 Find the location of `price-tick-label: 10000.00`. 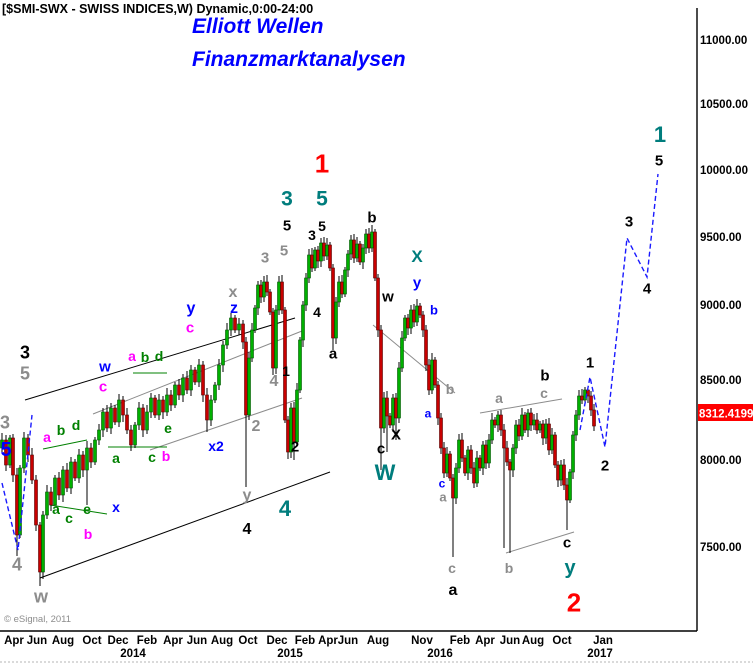

price-tick-label: 10000.00 is located at coordinates (724, 171).